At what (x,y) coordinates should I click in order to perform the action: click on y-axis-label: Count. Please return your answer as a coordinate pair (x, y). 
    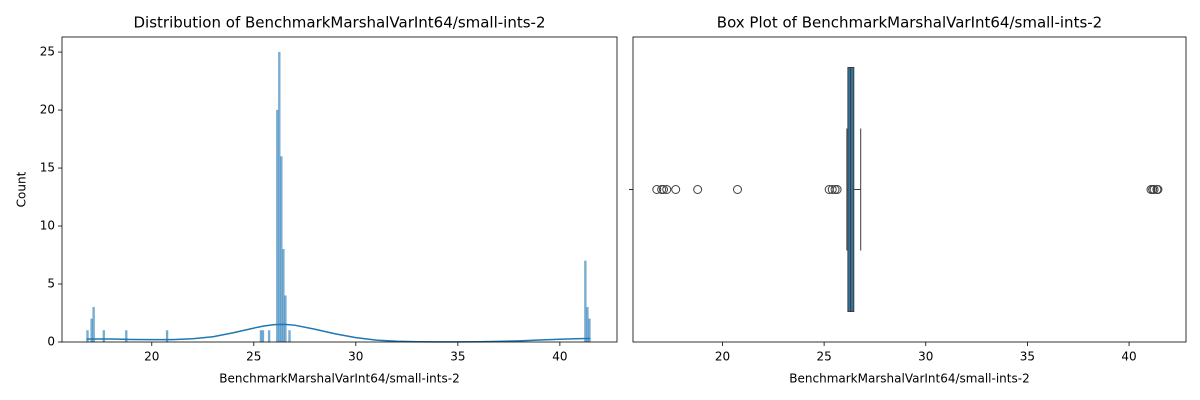
    Looking at the image, I should click on (22, 189).